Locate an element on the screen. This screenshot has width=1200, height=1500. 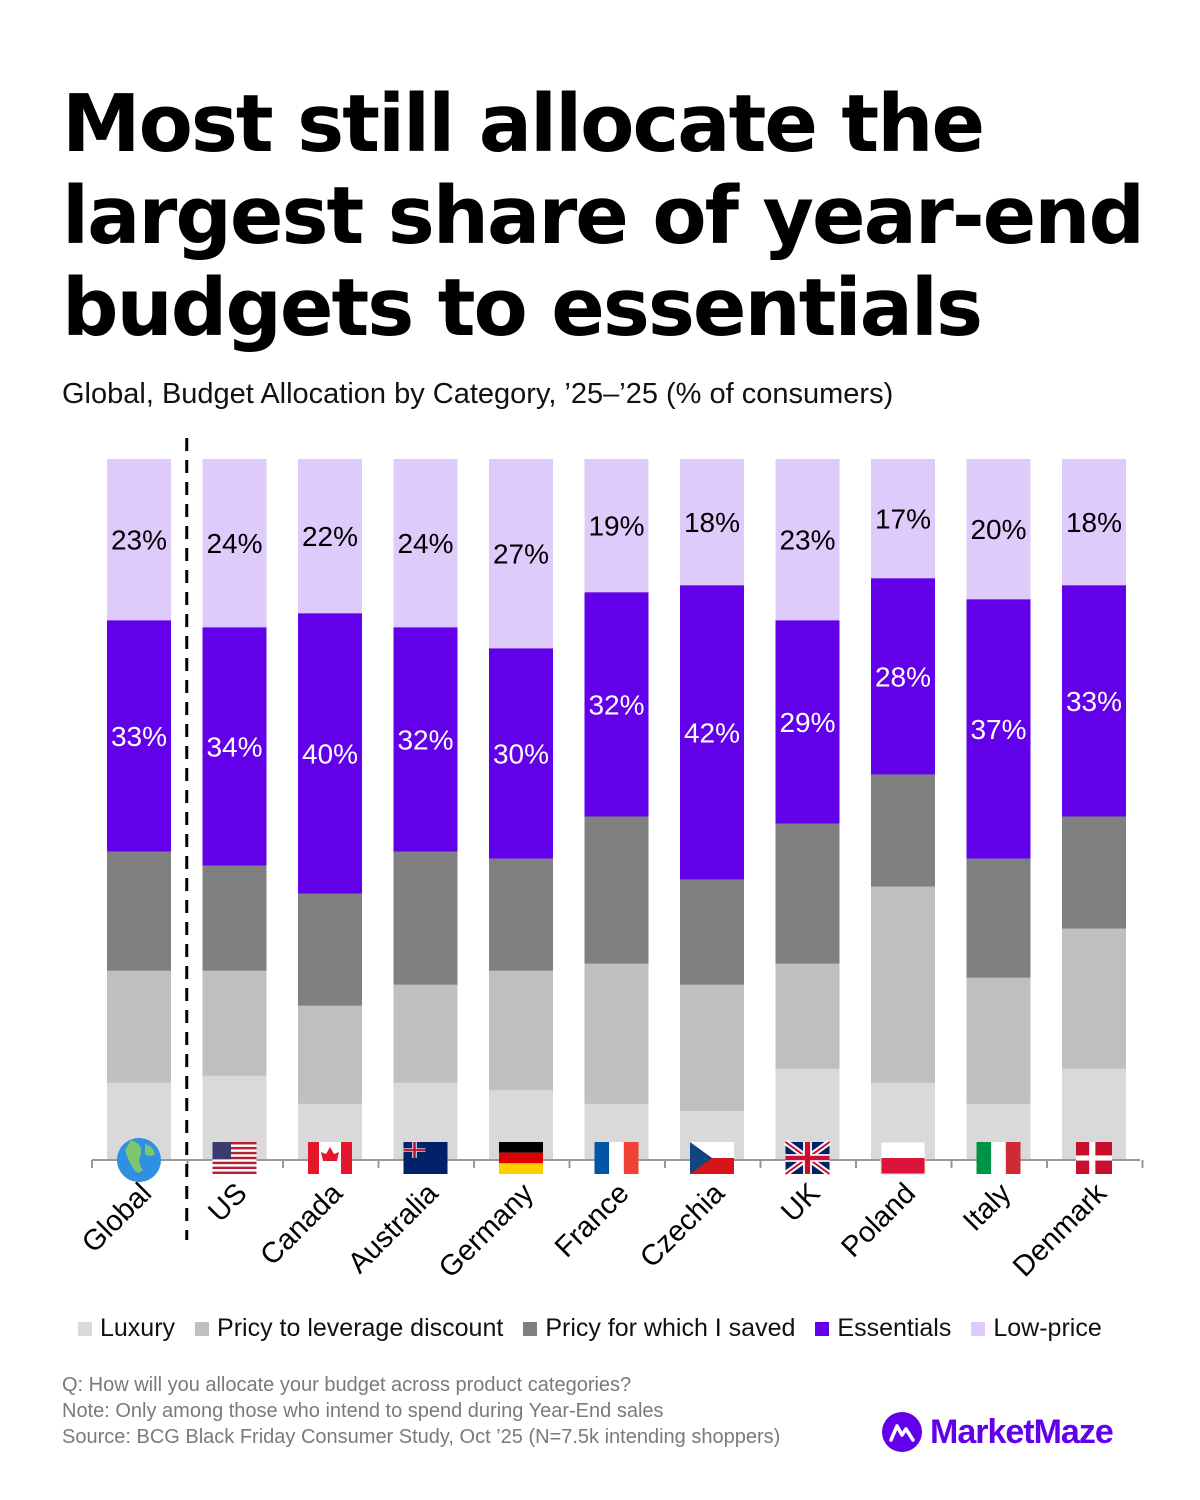
bar-segment-italy-low-price is located at coordinates (998, 529).